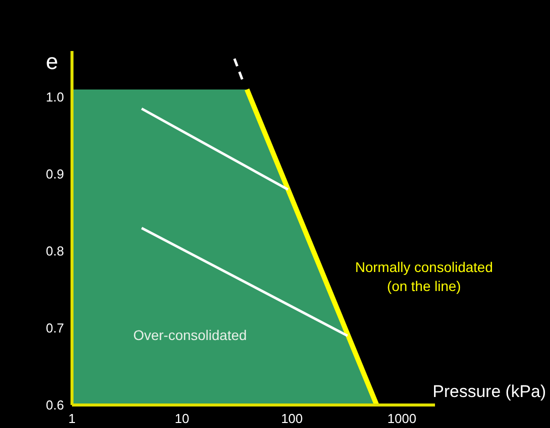 The height and width of the screenshot is (428, 550). Describe the element at coordinates (190, 335) in the screenshot. I see `annotation: Over-consolidated` at that location.